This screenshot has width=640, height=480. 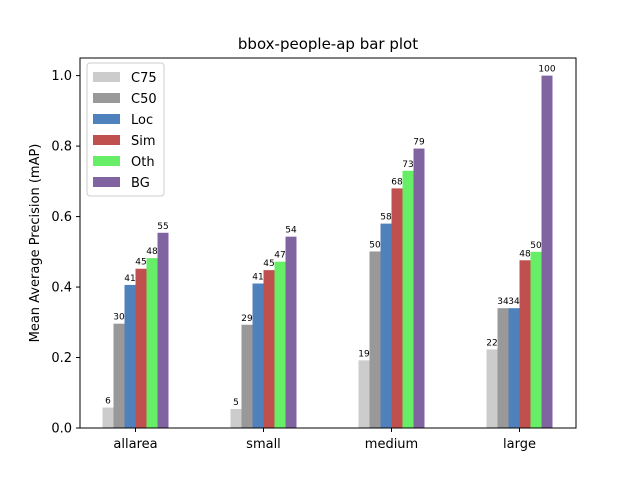 I want to click on bar-value-label: 73, so click(x=407, y=165).